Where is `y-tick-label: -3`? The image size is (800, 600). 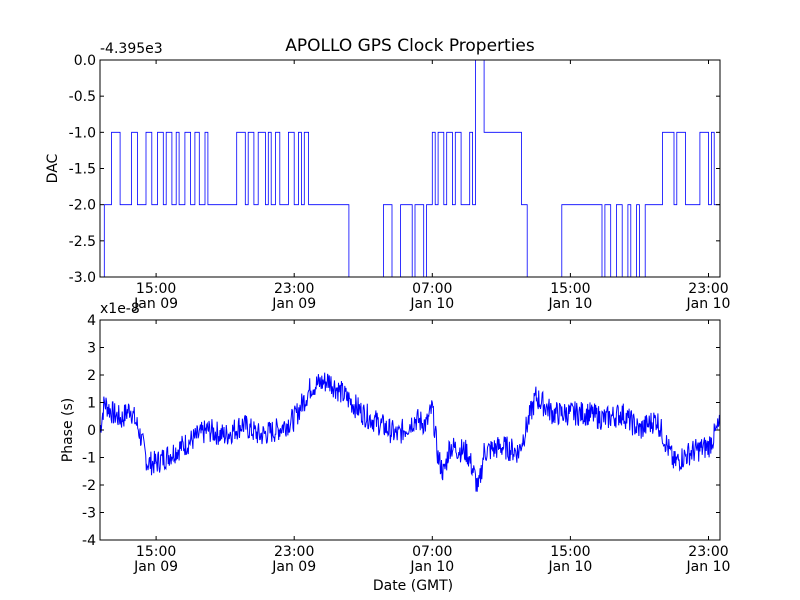 y-tick-label: -3 is located at coordinates (89, 514).